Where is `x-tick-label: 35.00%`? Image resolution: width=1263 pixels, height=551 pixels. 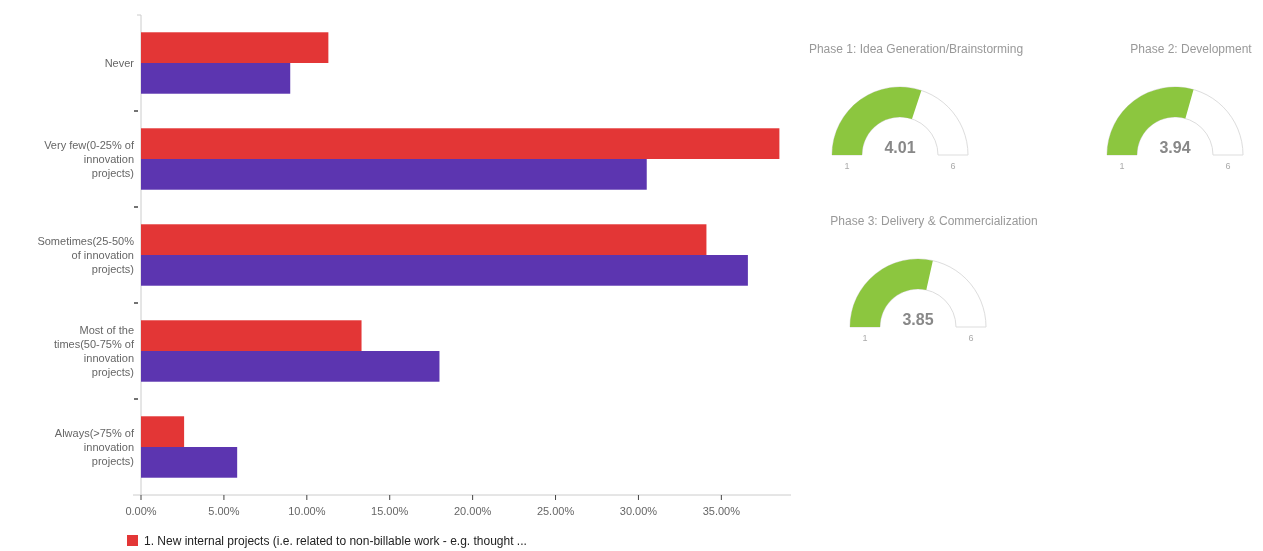 x-tick-label: 35.00% is located at coordinates (721, 511).